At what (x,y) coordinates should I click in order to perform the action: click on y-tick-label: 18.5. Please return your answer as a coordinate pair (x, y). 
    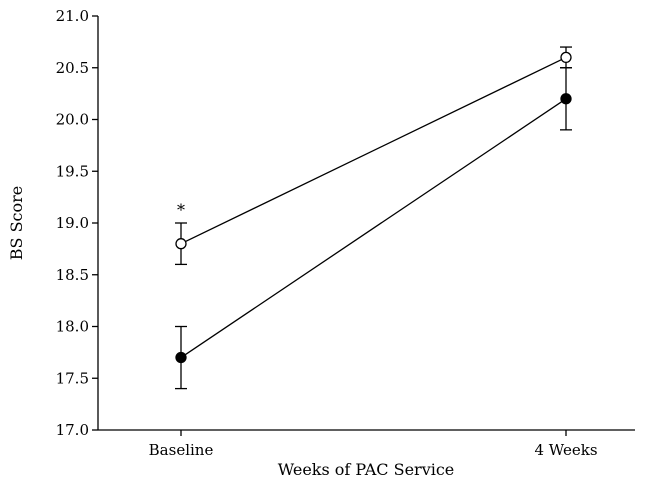
    Looking at the image, I should click on (72, 275).